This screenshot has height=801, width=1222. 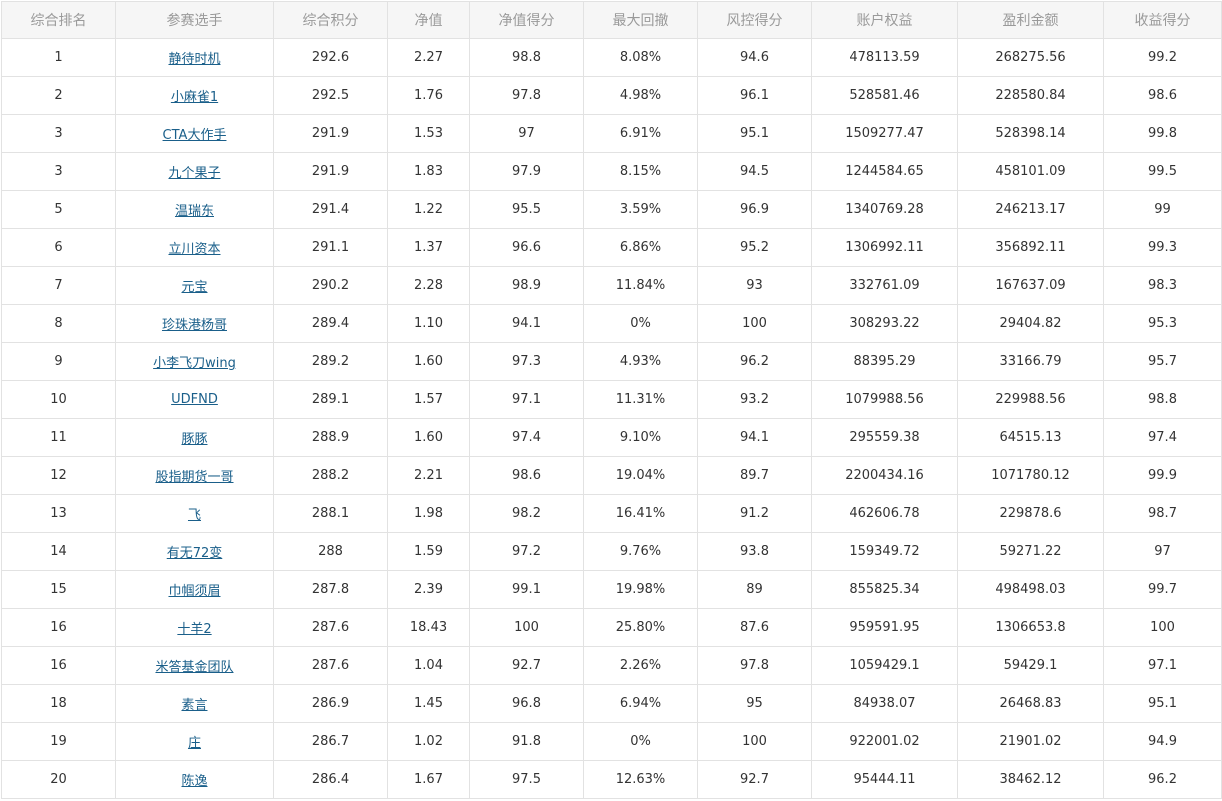 I want to click on account-equity-cell: 332761.09, so click(x=884, y=285).